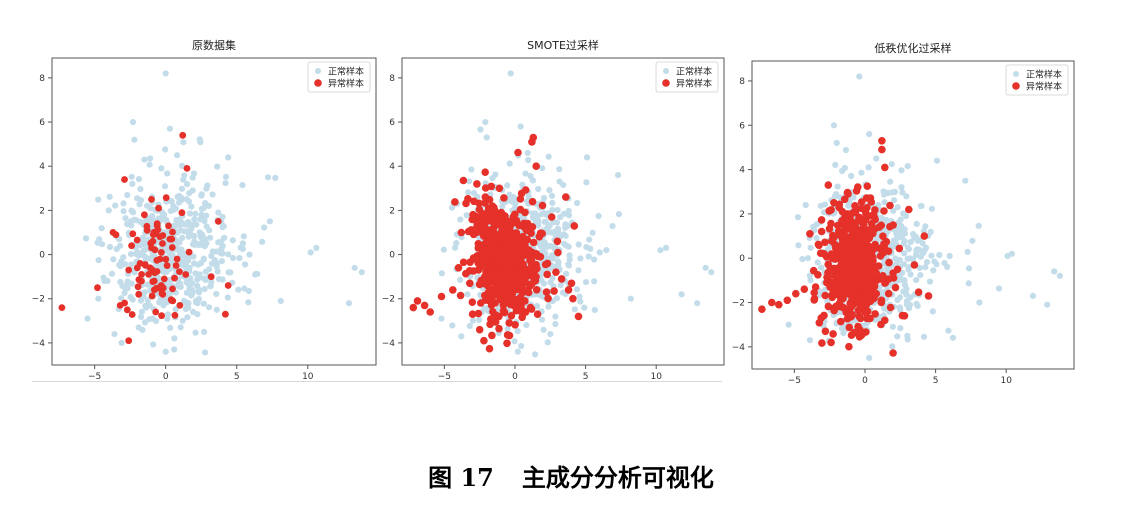 This screenshot has height=518, width=1142. What do you see at coordinates (794, 381) in the screenshot?
I see `x-tick-label: −5` at bounding box center [794, 381].